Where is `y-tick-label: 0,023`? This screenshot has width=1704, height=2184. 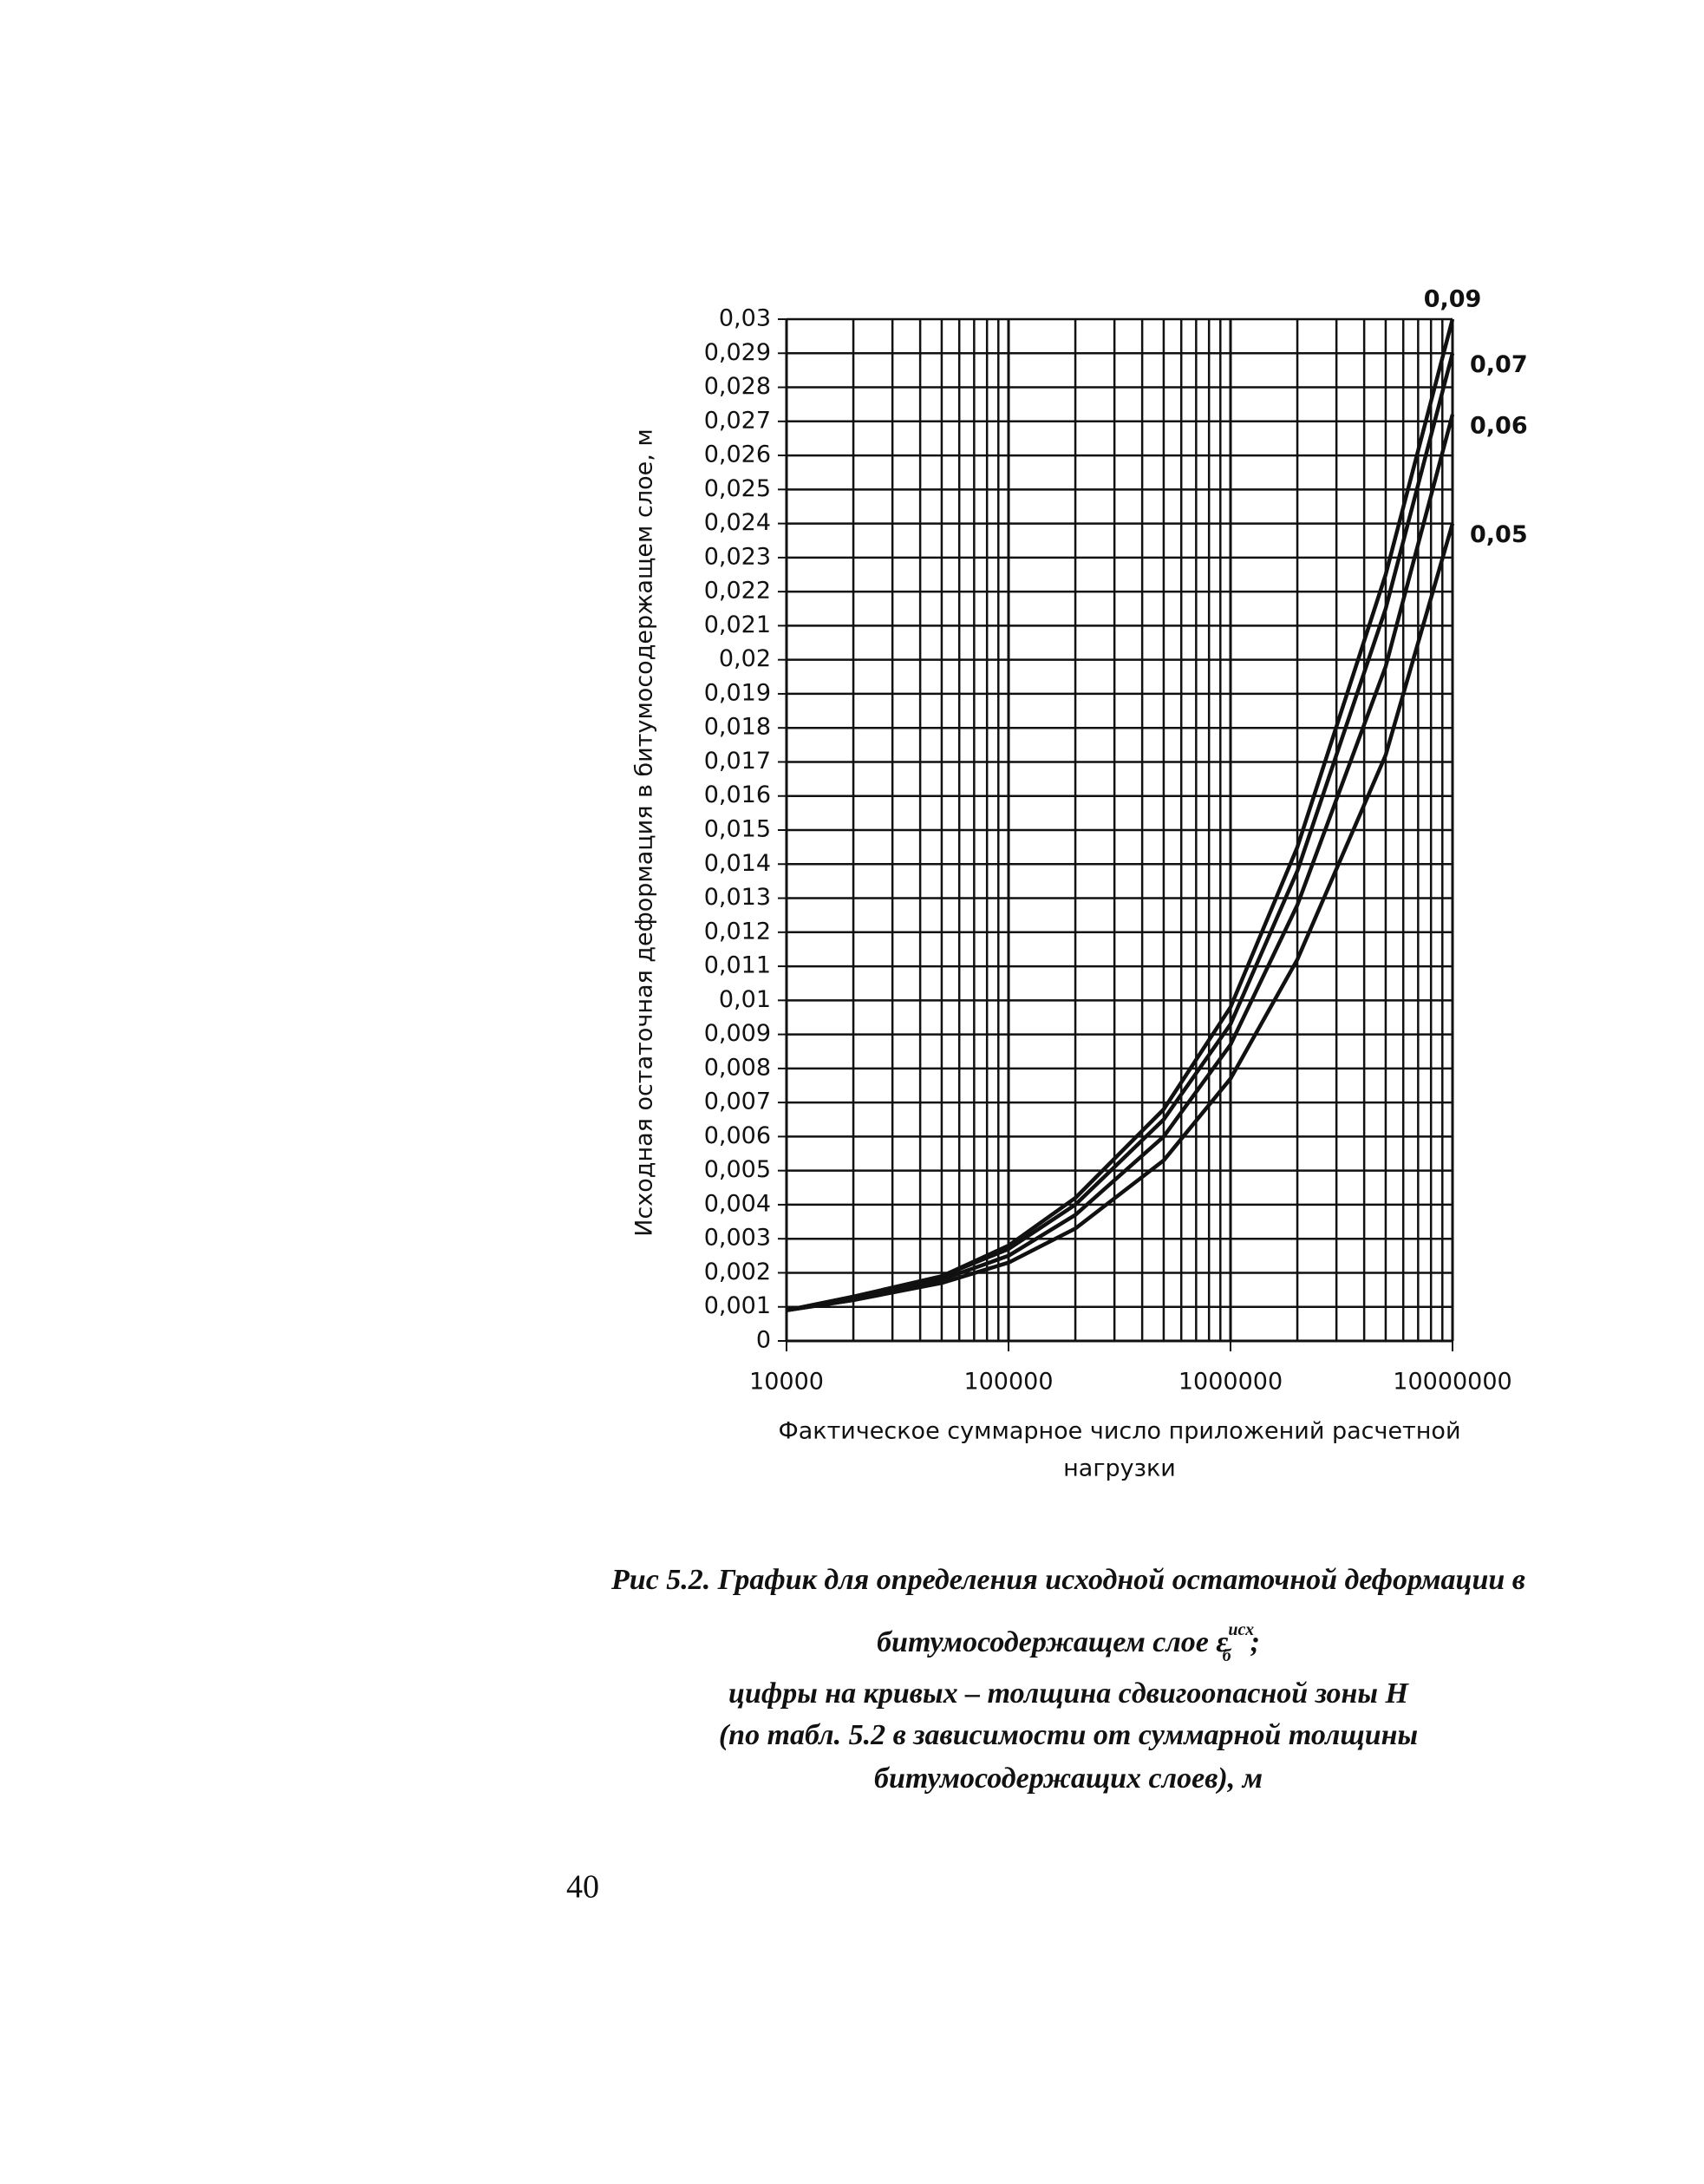
y-tick-label: 0,023 is located at coordinates (737, 556).